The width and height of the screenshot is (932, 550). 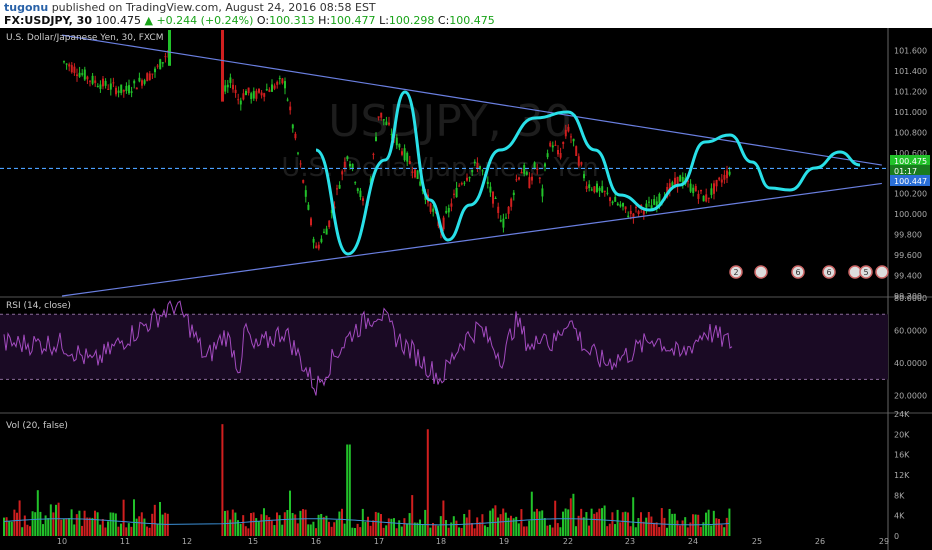 I want to click on author-link: tugonu, so click(x=26, y=7).